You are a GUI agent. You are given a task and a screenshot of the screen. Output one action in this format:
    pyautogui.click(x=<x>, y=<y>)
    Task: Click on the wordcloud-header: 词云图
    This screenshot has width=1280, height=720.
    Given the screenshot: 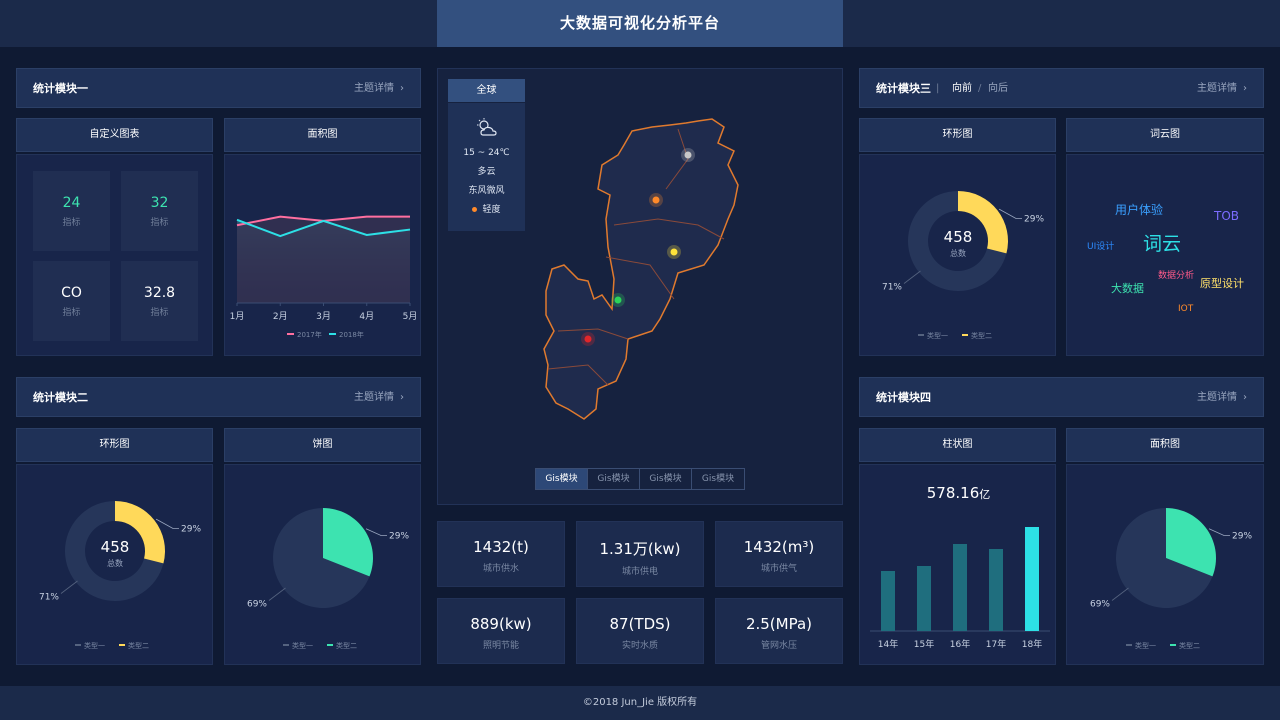 What is the action you would take?
    pyautogui.click(x=1165, y=135)
    